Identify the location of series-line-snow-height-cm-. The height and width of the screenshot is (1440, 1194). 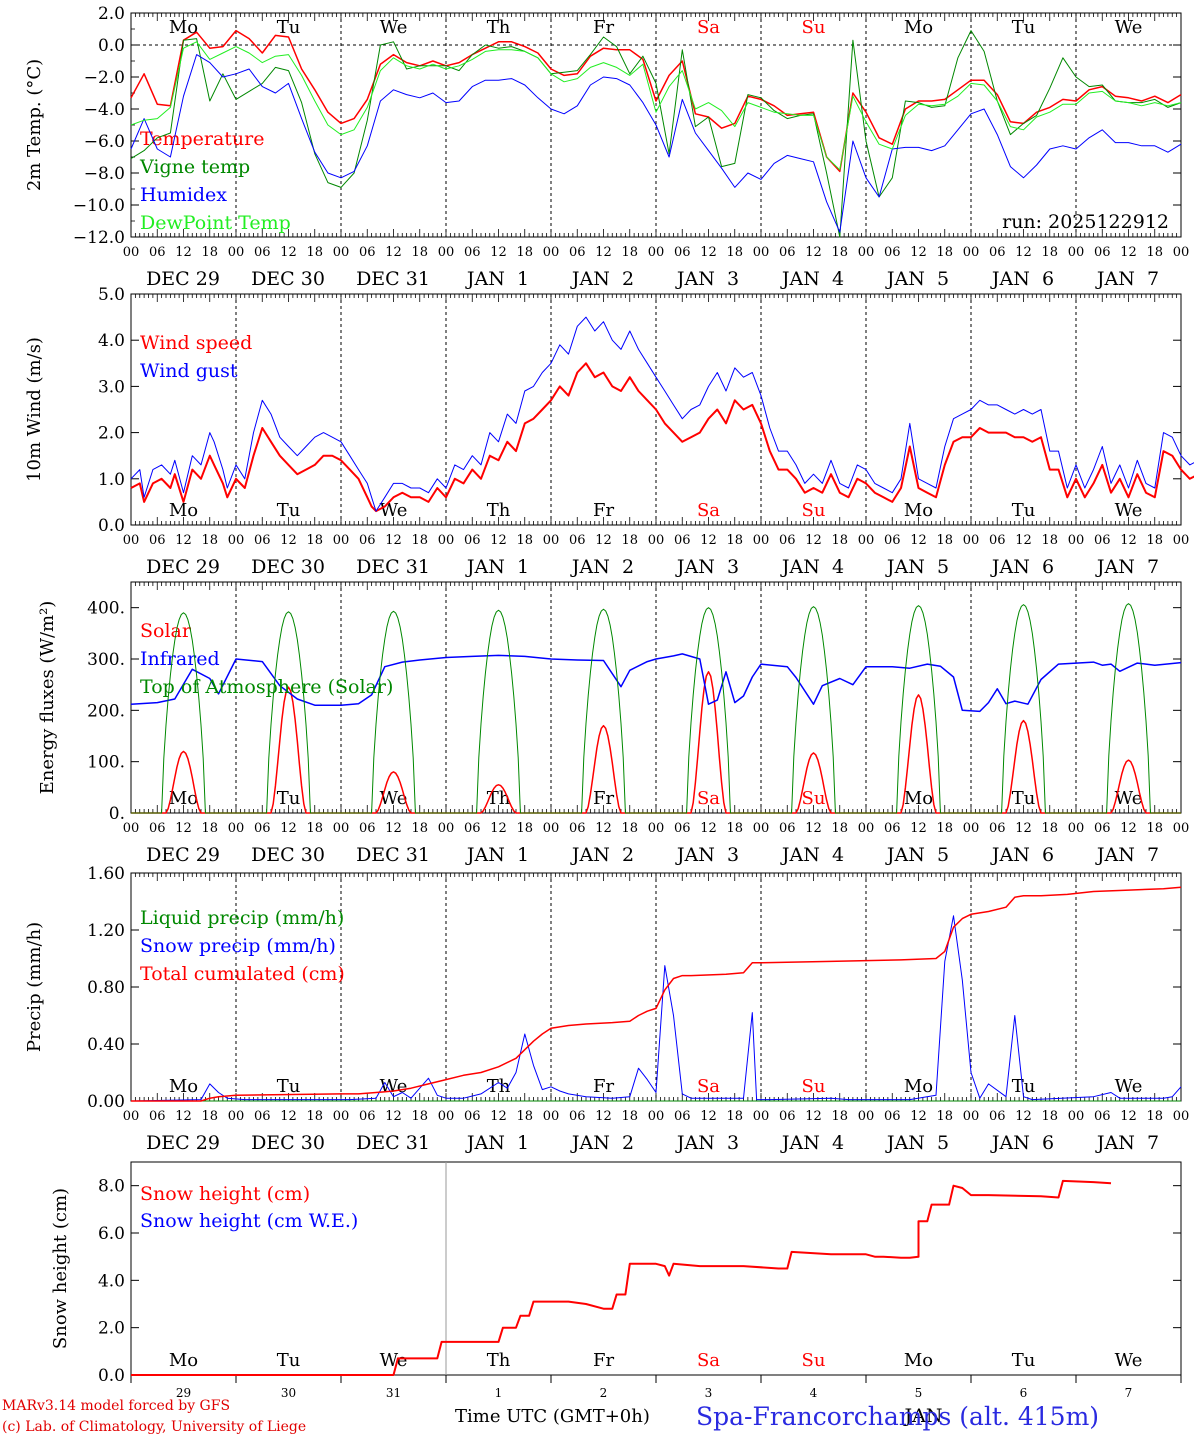
(621, 1277).